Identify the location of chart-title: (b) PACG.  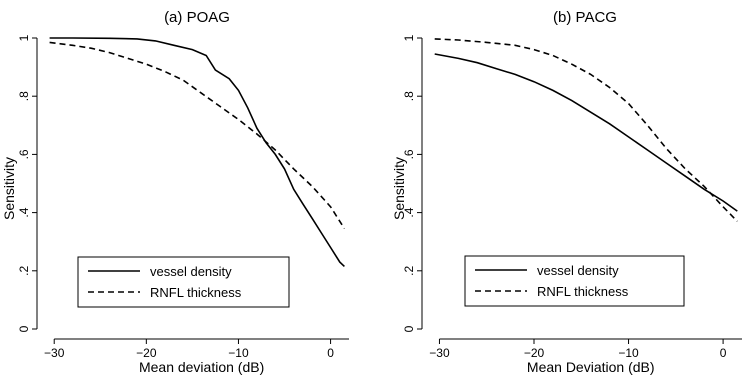
(585, 17).